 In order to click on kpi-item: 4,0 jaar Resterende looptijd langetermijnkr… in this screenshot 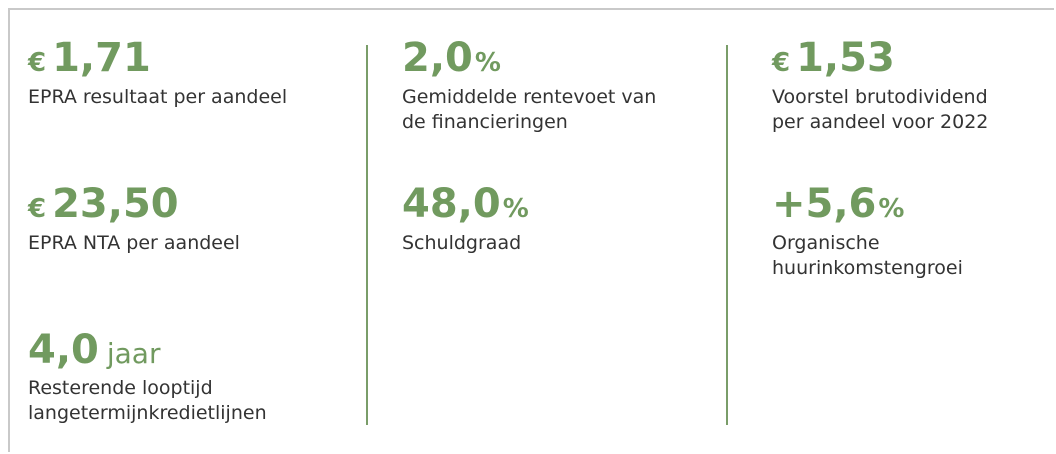, I will do `click(147, 377)`.